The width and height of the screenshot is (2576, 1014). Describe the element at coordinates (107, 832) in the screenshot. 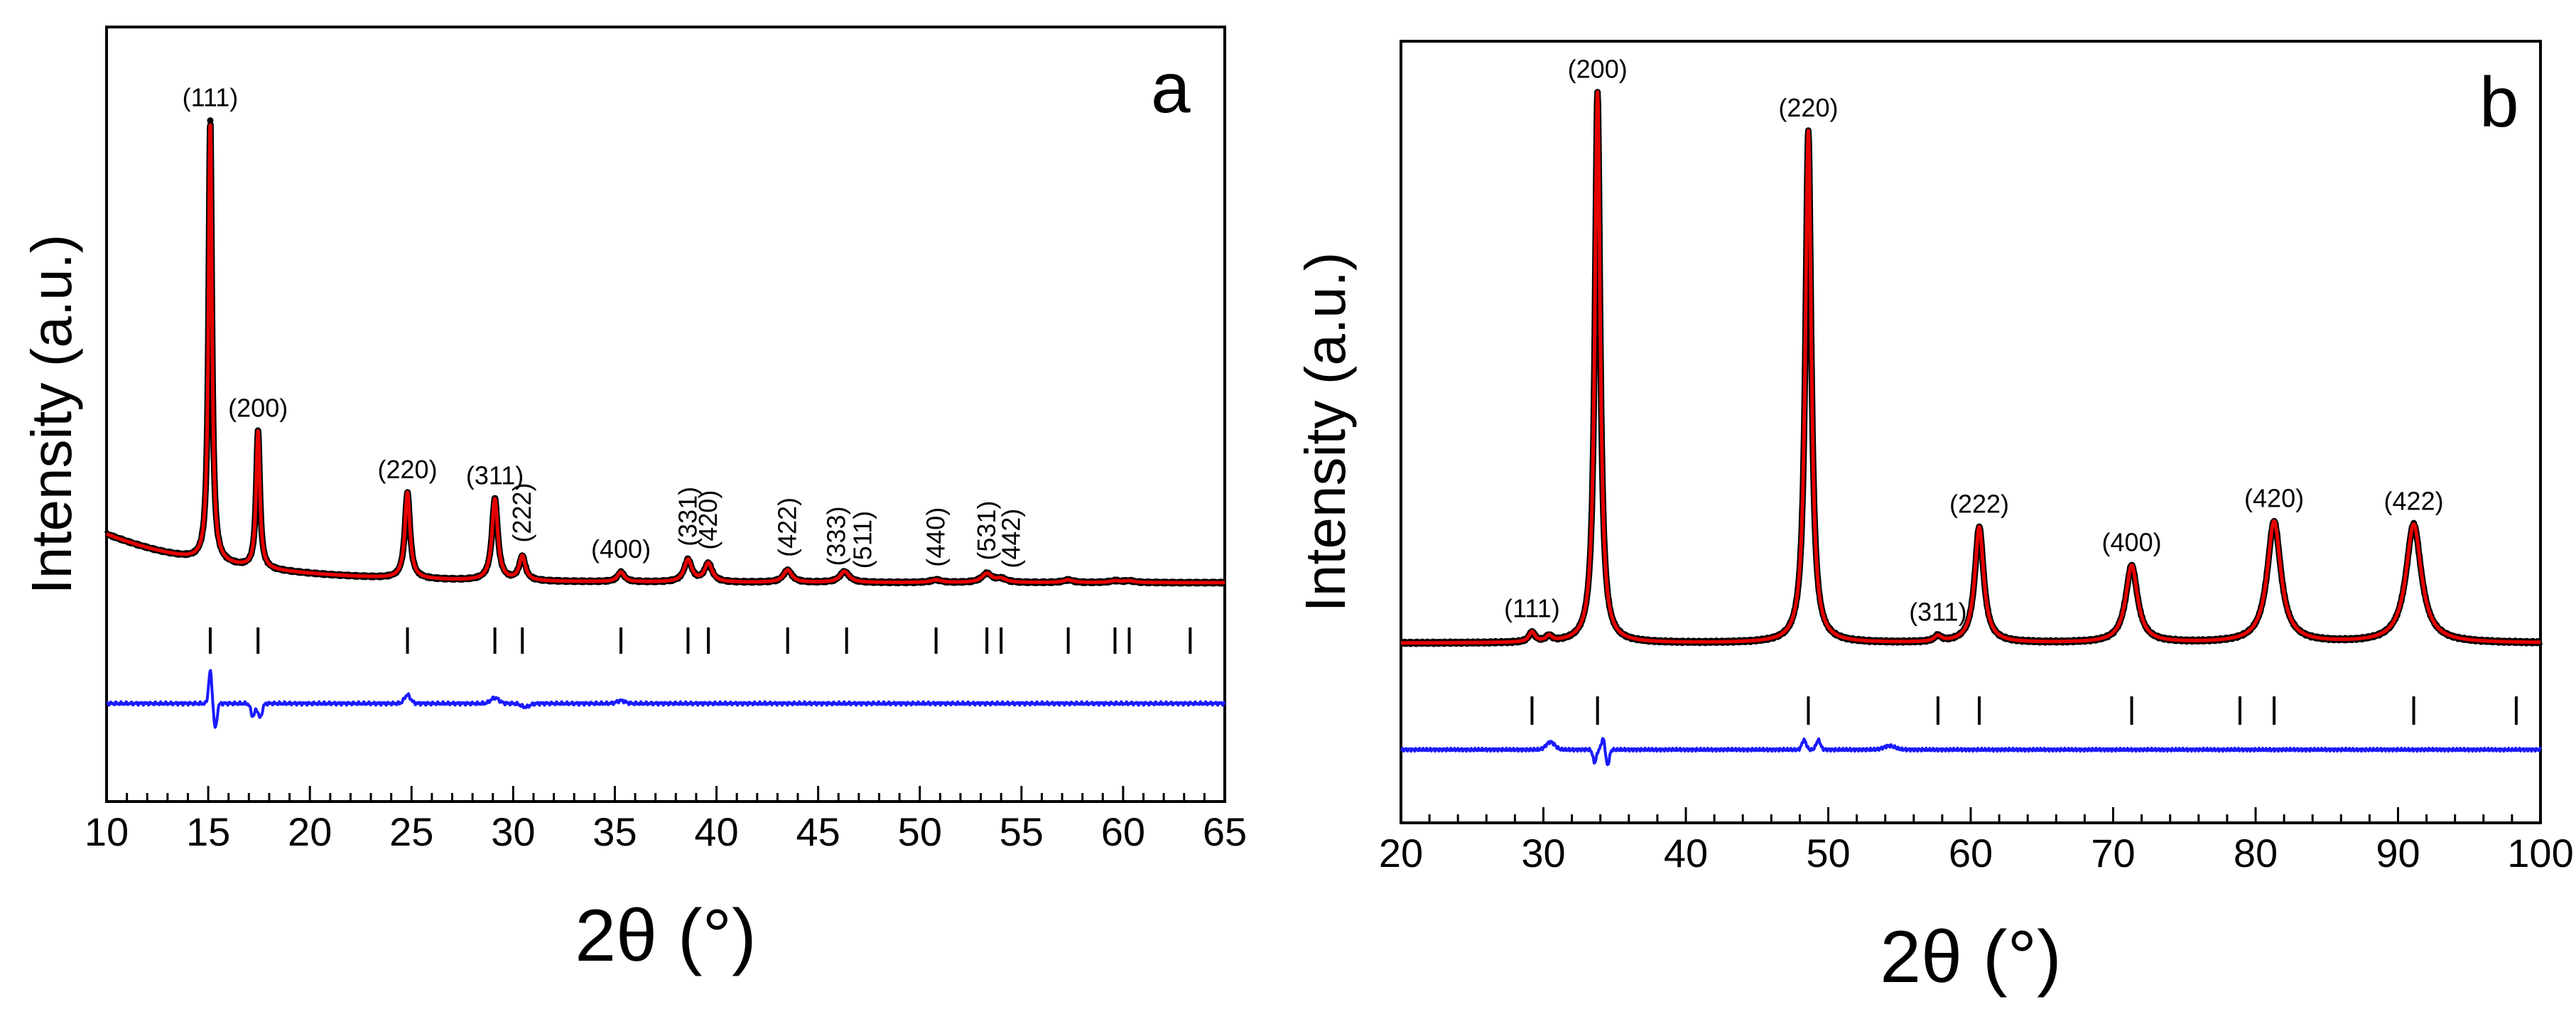

I see `x-tick-label: 10` at that location.